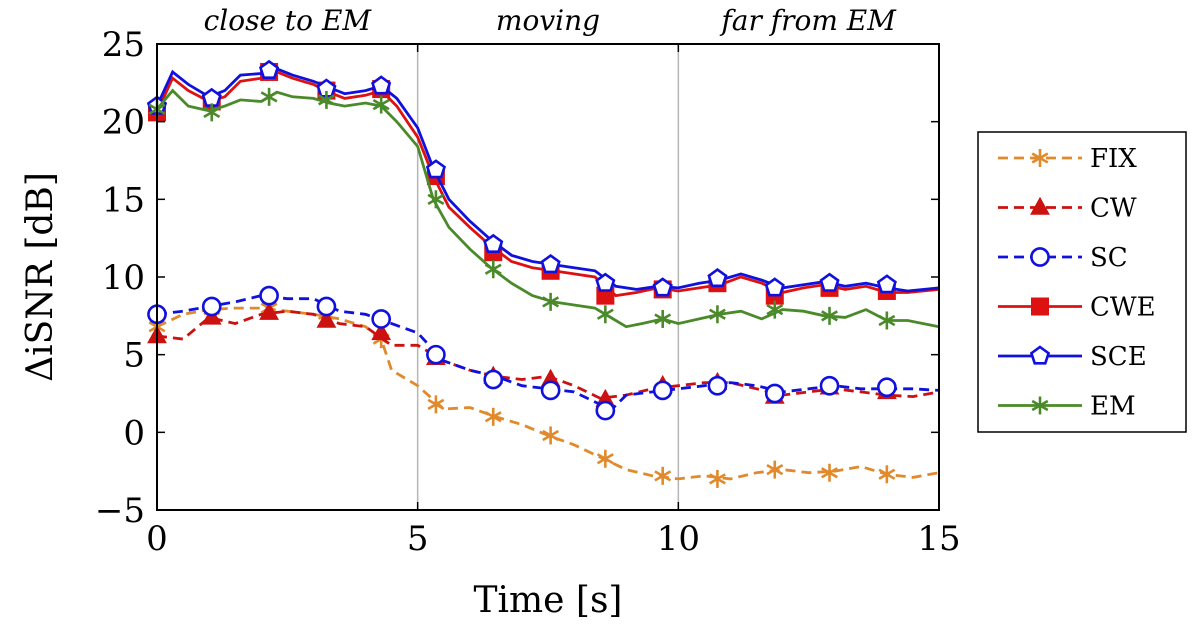  Describe the element at coordinates (1067, 407) in the screenshot. I see `legend-item-em: EM` at that location.